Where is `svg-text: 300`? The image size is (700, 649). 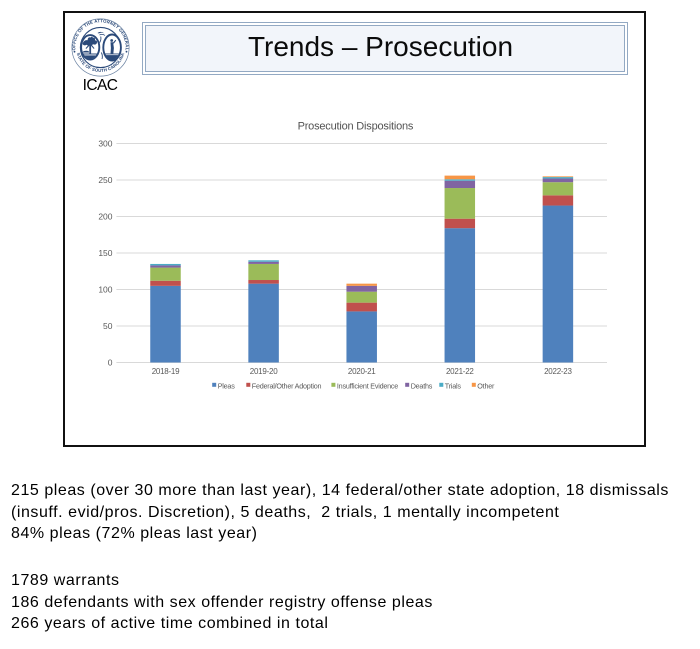 svg-text: 300 is located at coordinates (105, 144).